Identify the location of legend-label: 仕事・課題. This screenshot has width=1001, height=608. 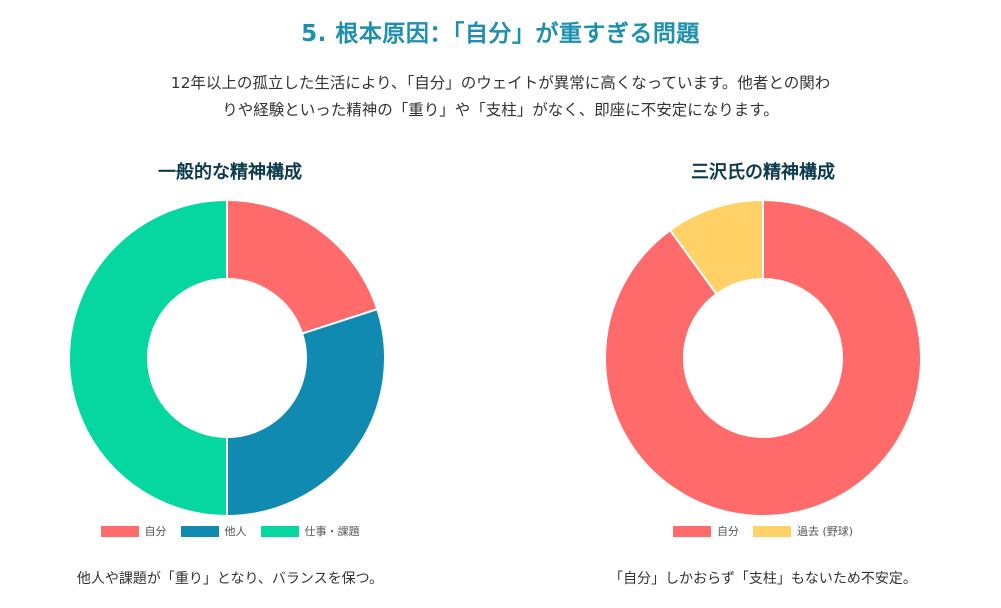
(332, 531).